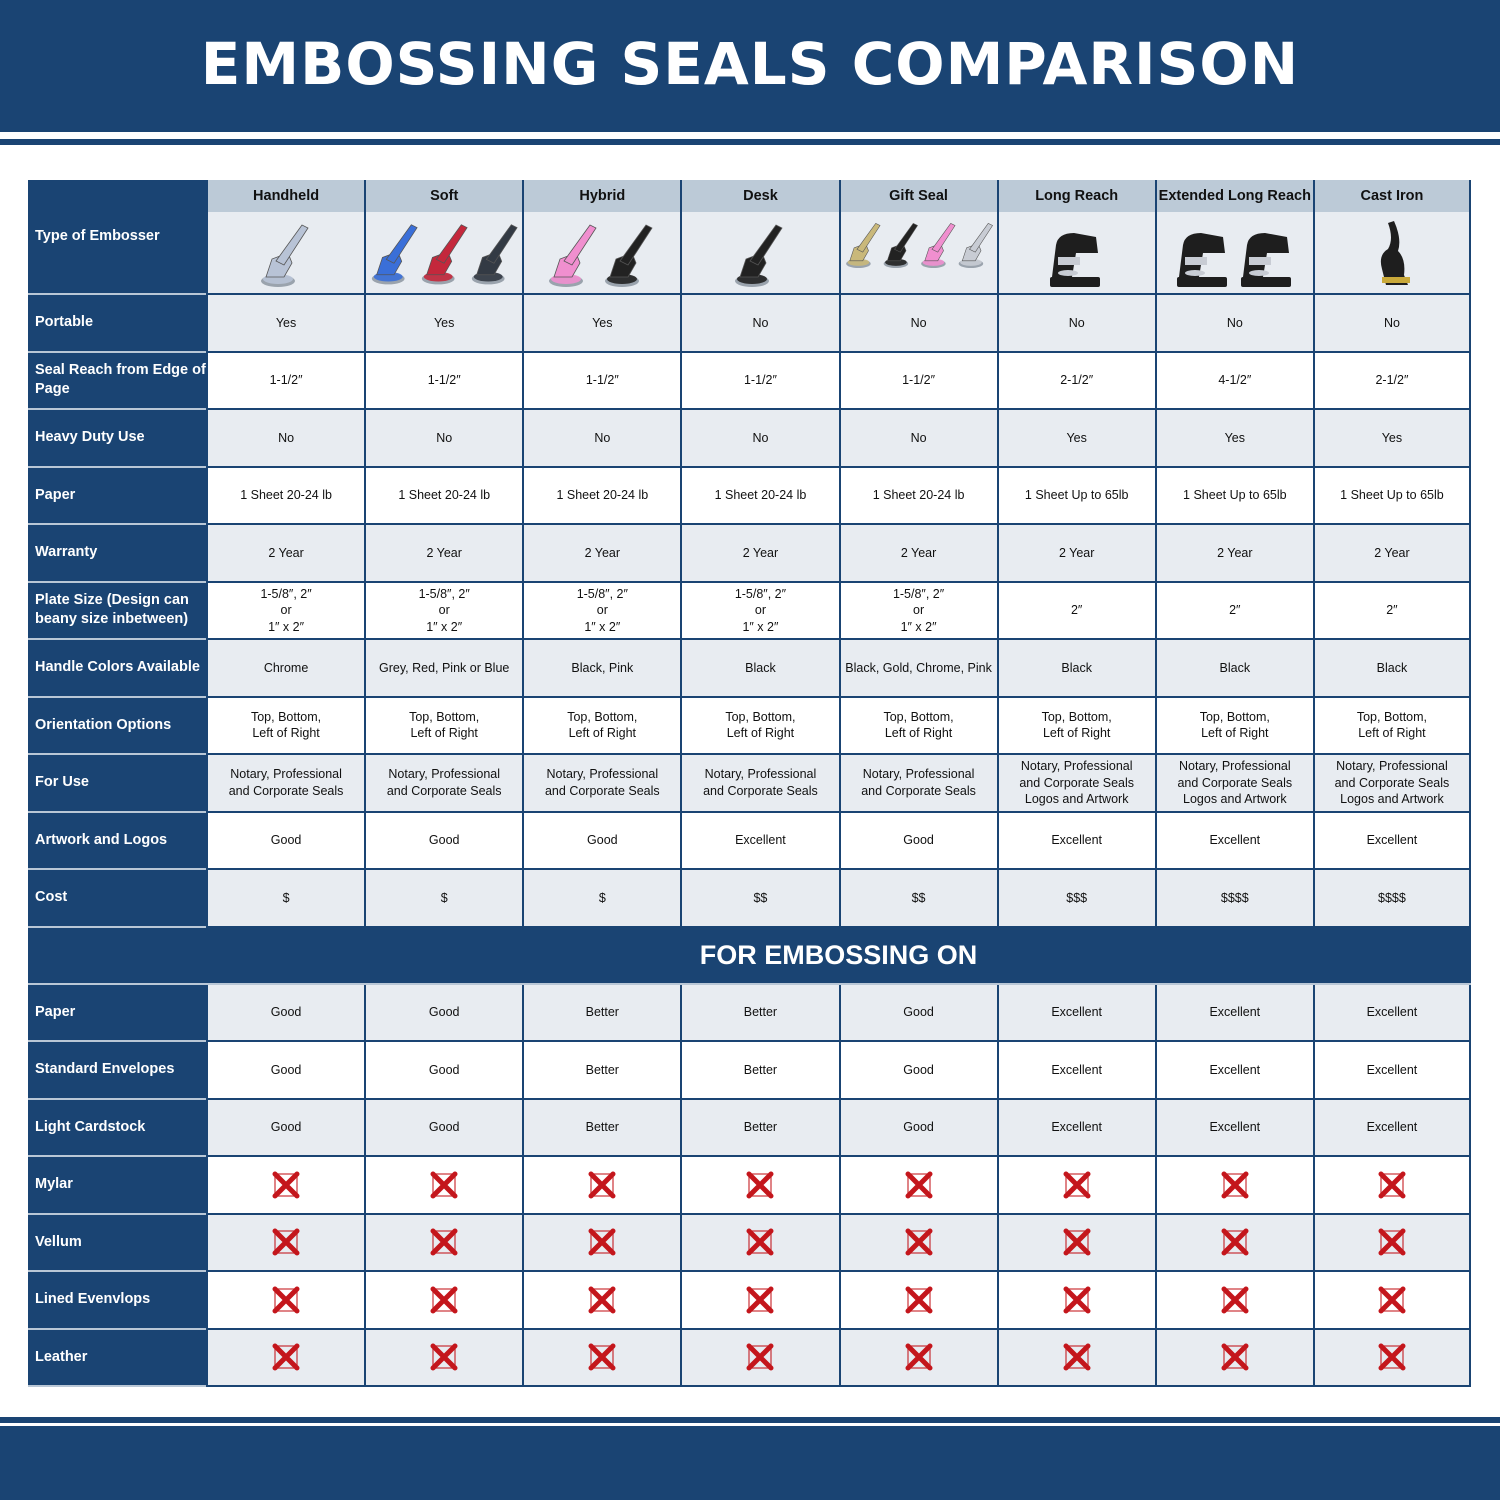 This screenshot has width=1500, height=1500. I want to click on table-cell: $, so click(285, 899).